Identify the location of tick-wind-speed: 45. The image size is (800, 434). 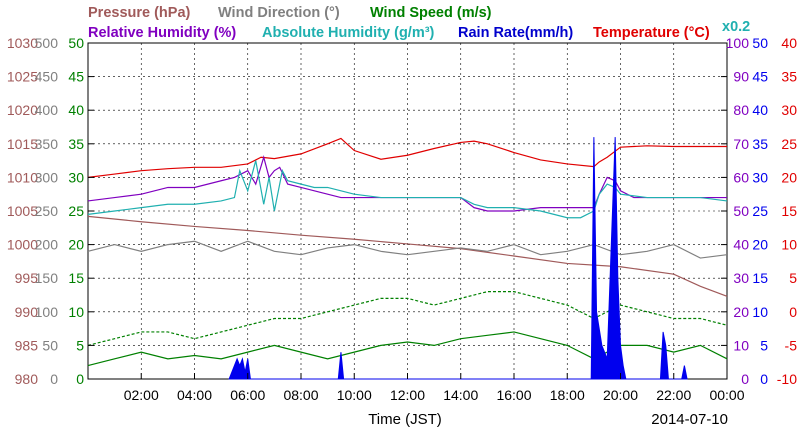
(76, 77).